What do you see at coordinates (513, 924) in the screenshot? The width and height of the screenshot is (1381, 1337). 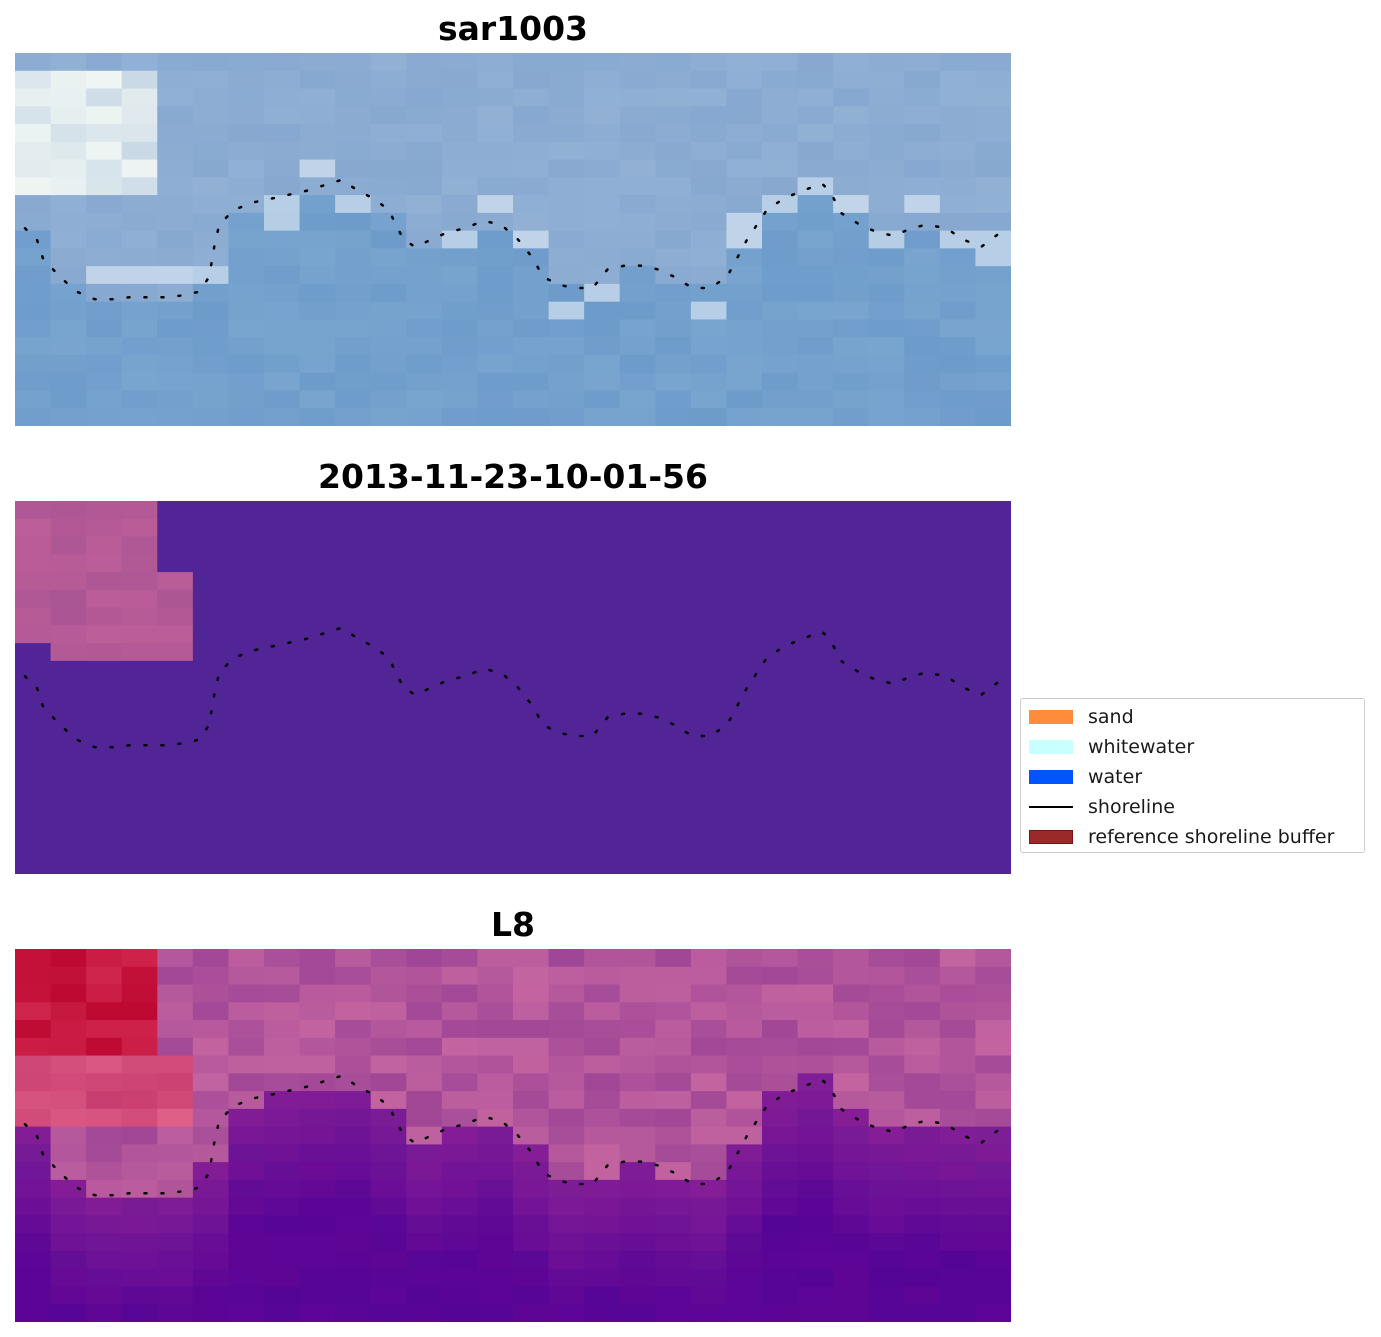 I see `panel-title-l8: L8` at bounding box center [513, 924].